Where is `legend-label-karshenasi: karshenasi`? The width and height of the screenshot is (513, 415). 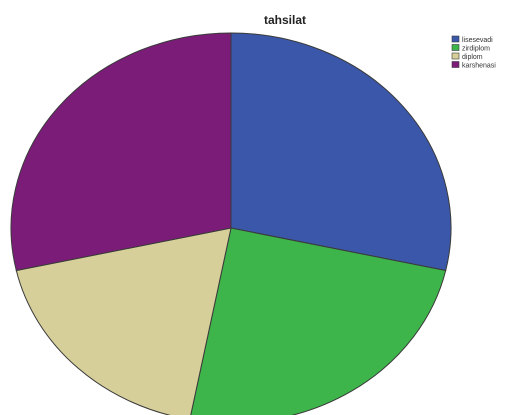 legend-label-karshenasi: karshenasi is located at coordinates (479, 66).